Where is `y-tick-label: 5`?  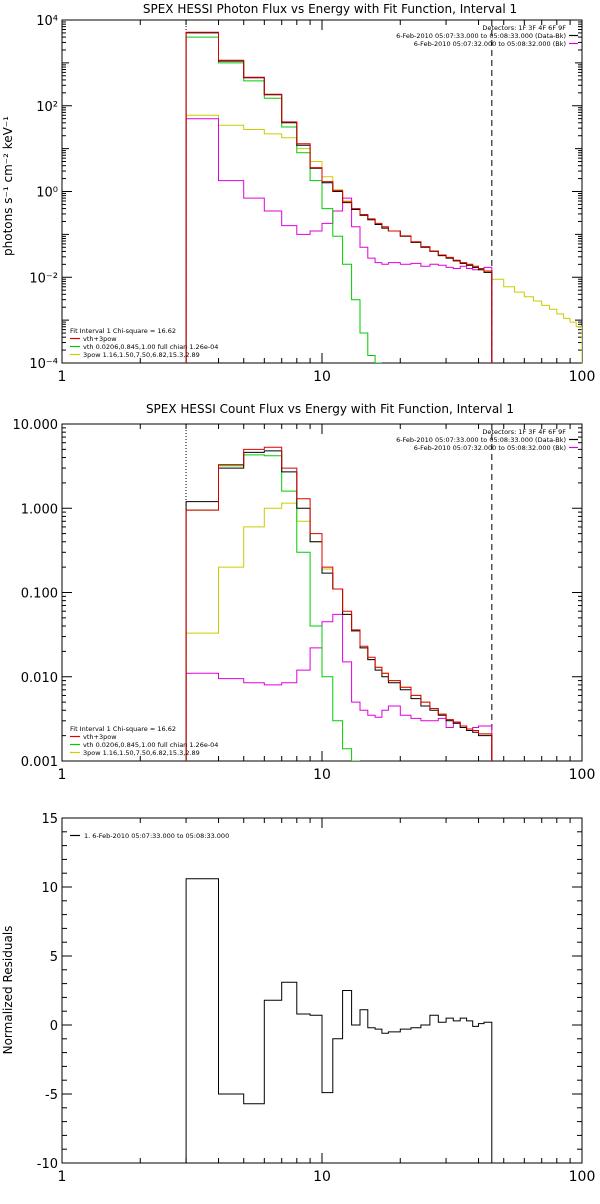 y-tick-label: 5 is located at coordinates (54, 957).